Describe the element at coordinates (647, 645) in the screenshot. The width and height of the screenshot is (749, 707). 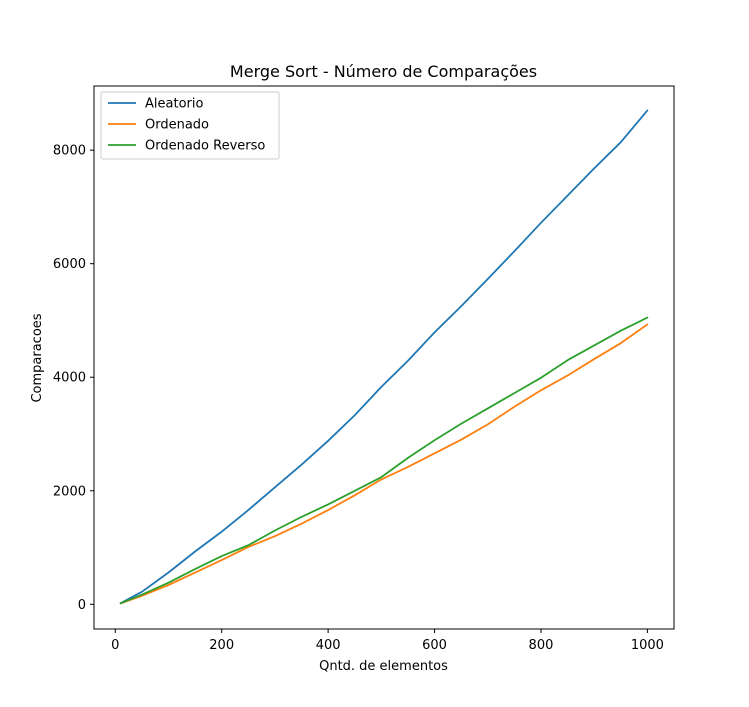
I see `x-tick-label: 1000` at that location.